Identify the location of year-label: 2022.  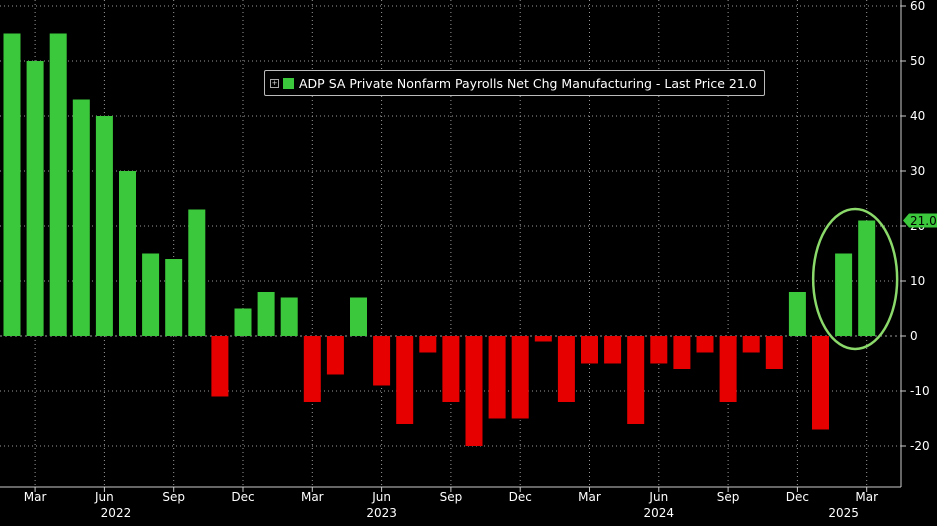
(116, 513).